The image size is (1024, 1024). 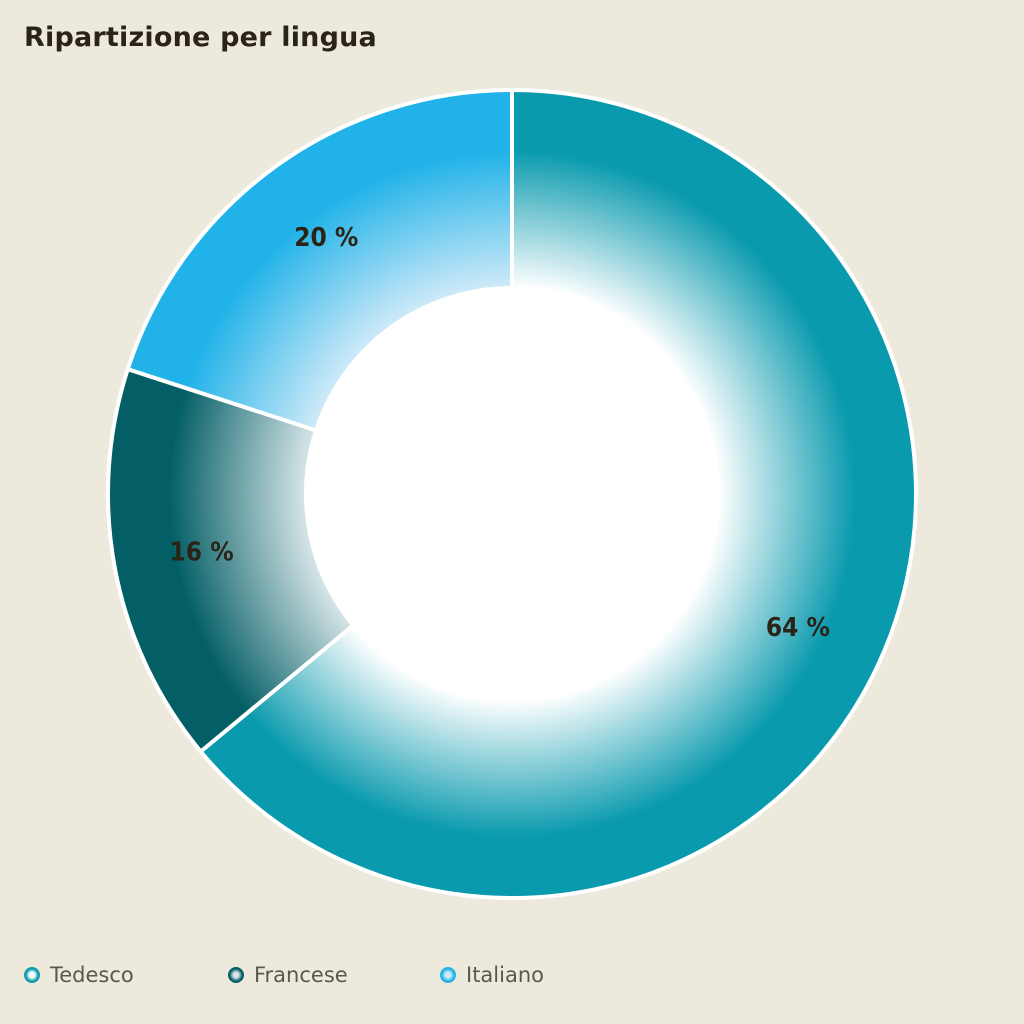 What do you see at coordinates (32, 975) in the screenshot?
I see `legend-swatch-tedesco` at bounding box center [32, 975].